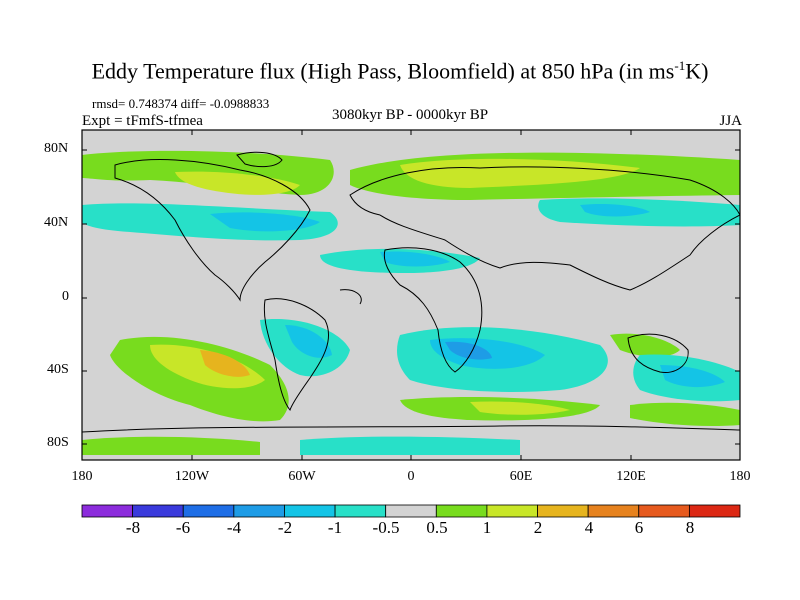  Describe the element at coordinates (58, 442) in the screenshot. I see `lat-label-80s: 80S` at that location.